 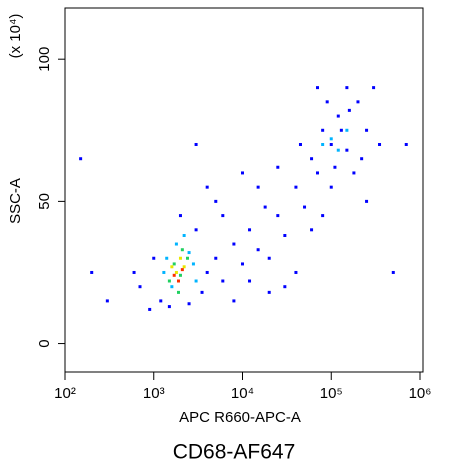 What do you see at coordinates (420, 393) in the screenshot?
I see `x-tick-label: 10⁶` at bounding box center [420, 393].